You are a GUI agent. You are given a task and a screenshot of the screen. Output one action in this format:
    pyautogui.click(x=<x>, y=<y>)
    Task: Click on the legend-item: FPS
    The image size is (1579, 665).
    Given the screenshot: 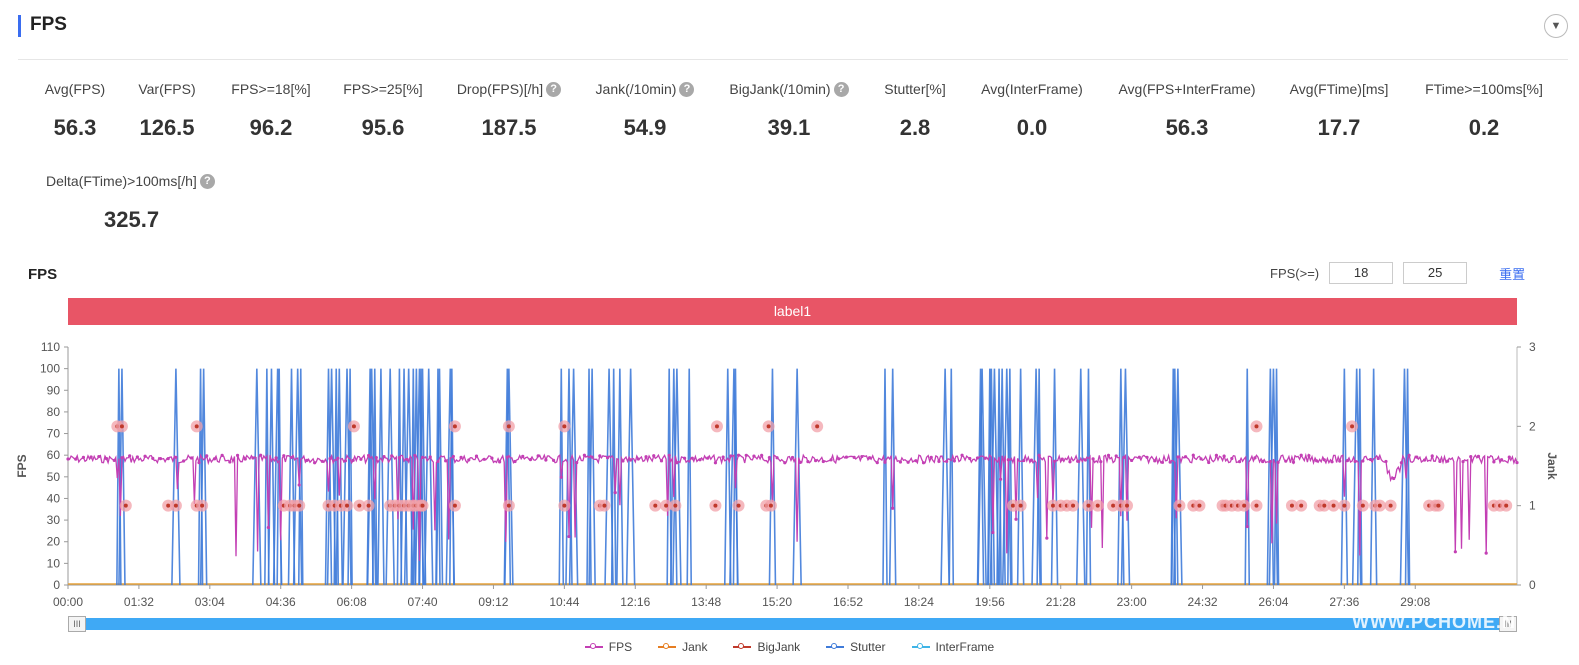 What is the action you would take?
    pyautogui.click(x=608, y=647)
    